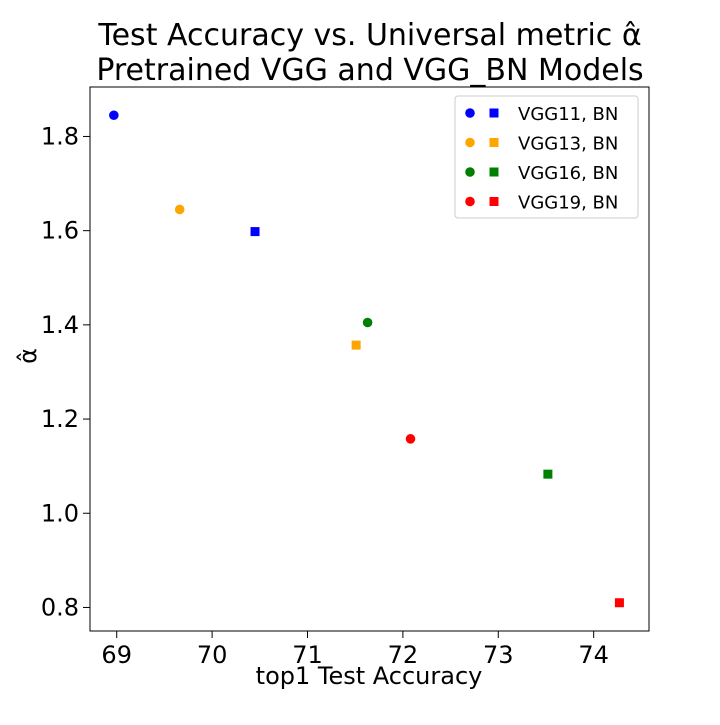 The width and height of the screenshot is (720, 725). Describe the element at coordinates (60, 231) in the screenshot. I see `y-tick-label: 1.6` at that location.